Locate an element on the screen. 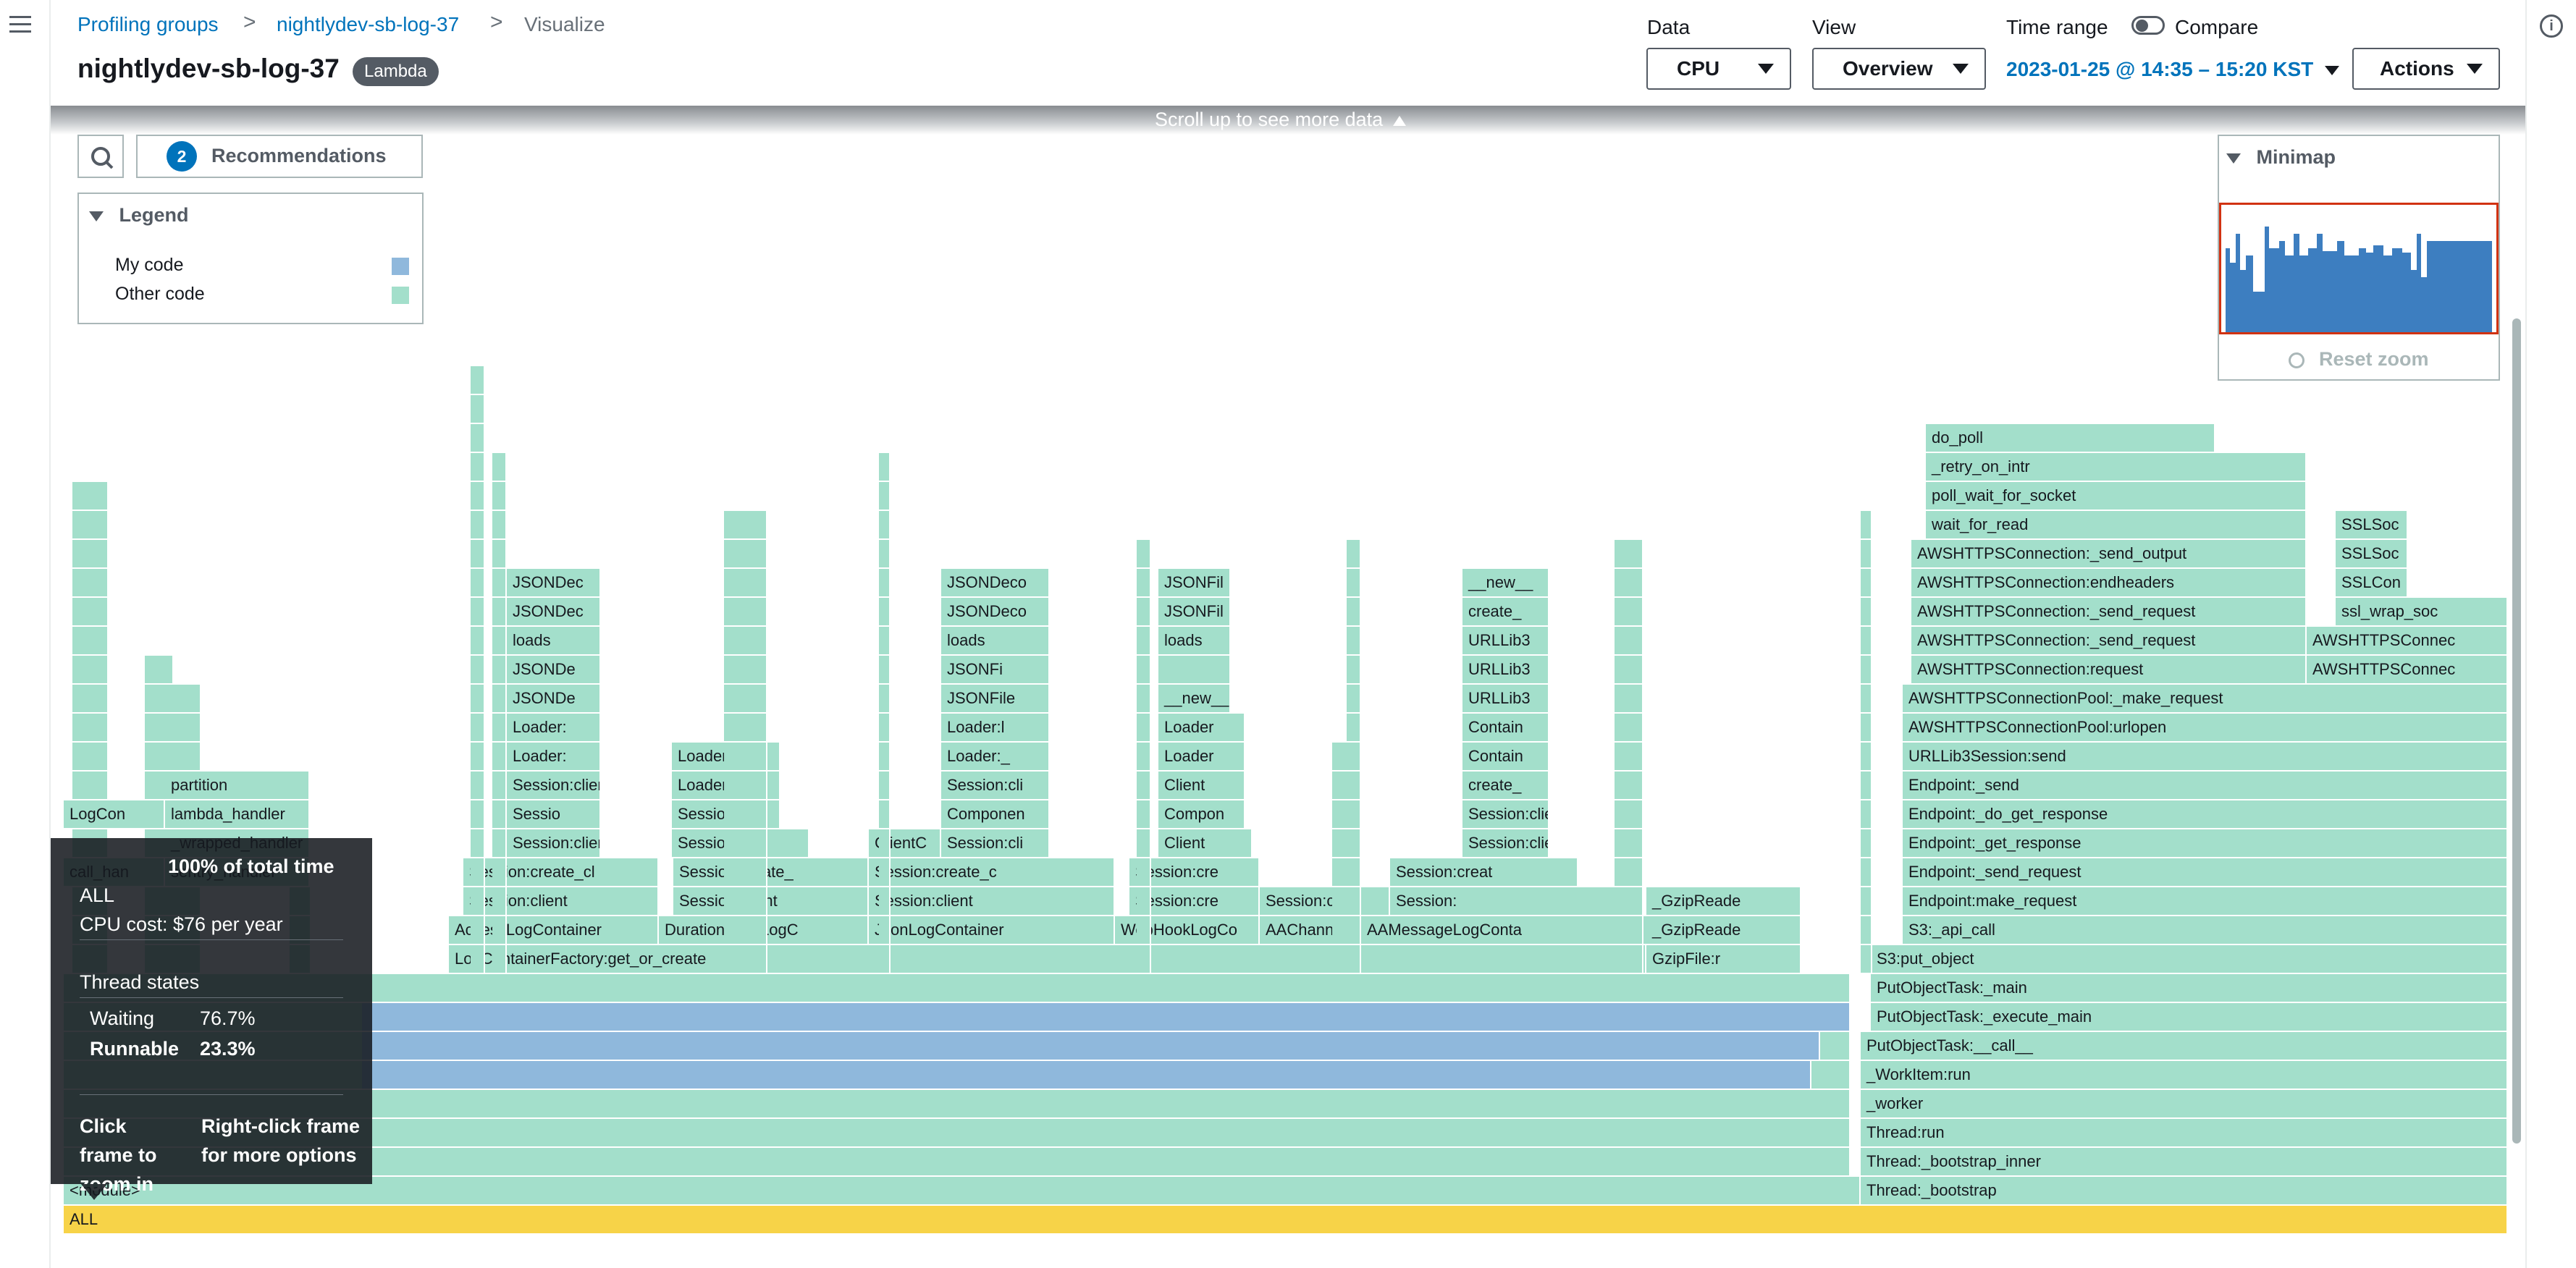  data-select: CPU is located at coordinates (1718, 69).